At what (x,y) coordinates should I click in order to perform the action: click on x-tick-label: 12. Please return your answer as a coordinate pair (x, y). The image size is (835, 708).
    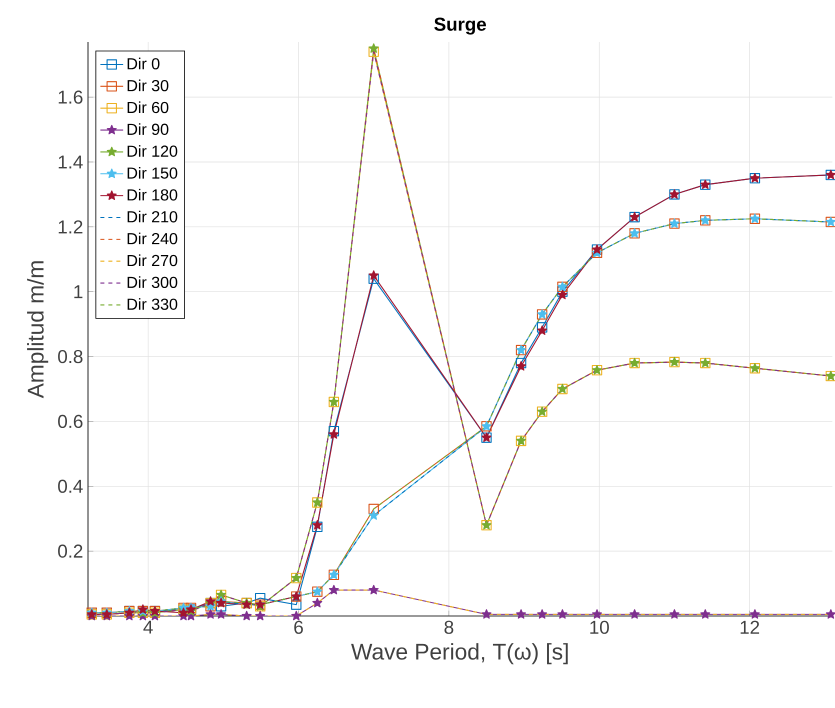
    Looking at the image, I should click on (750, 627).